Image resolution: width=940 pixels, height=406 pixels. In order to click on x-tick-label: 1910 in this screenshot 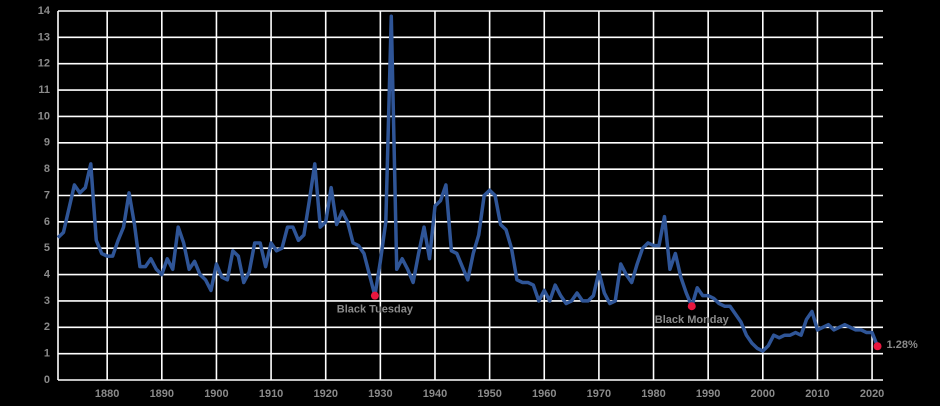, I will do `click(271, 394)`.